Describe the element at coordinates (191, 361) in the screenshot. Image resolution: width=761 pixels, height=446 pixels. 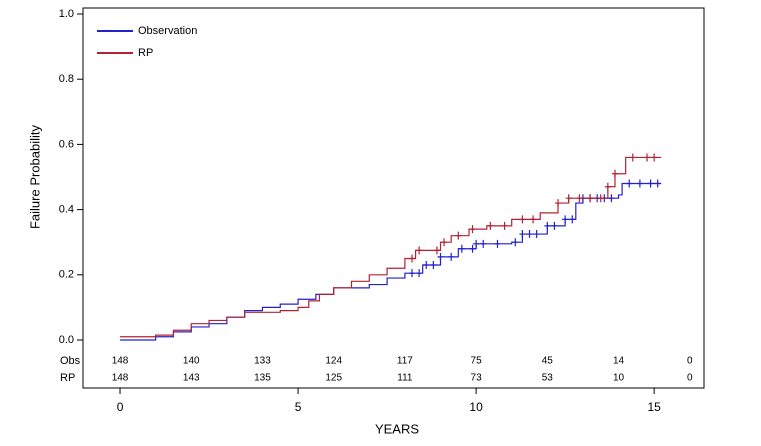
I see `at-risk-count: 140` at that location.